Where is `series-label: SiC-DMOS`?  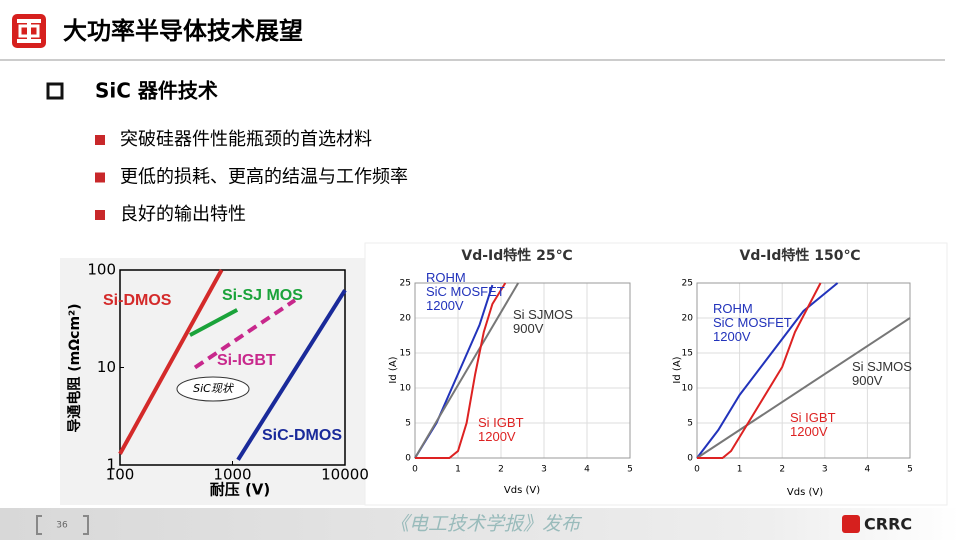 series-label: SiC-DMOS is located at coordinates (302, 435).